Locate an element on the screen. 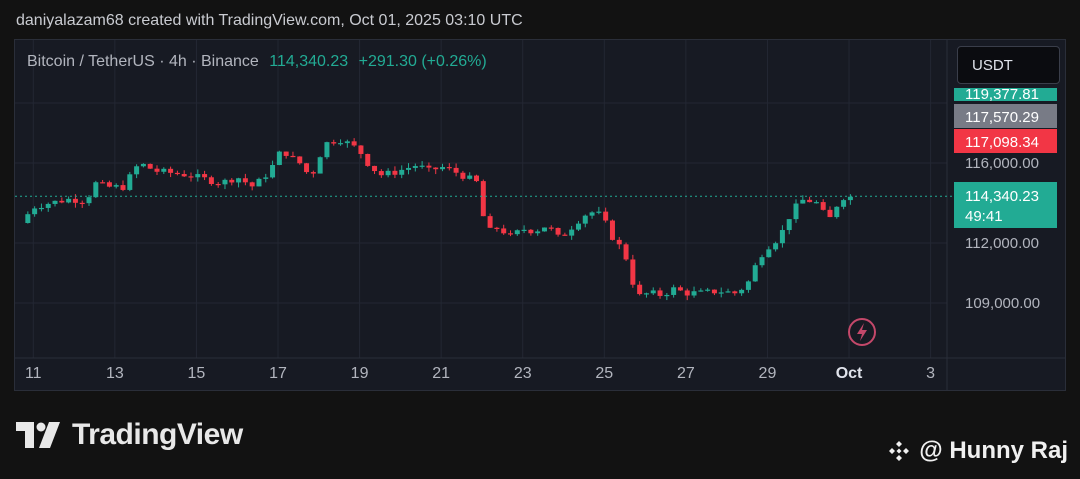 The image size is (1080, 479). price-tag-gray: 117,570.29 is located at coordinates (1005, 116).